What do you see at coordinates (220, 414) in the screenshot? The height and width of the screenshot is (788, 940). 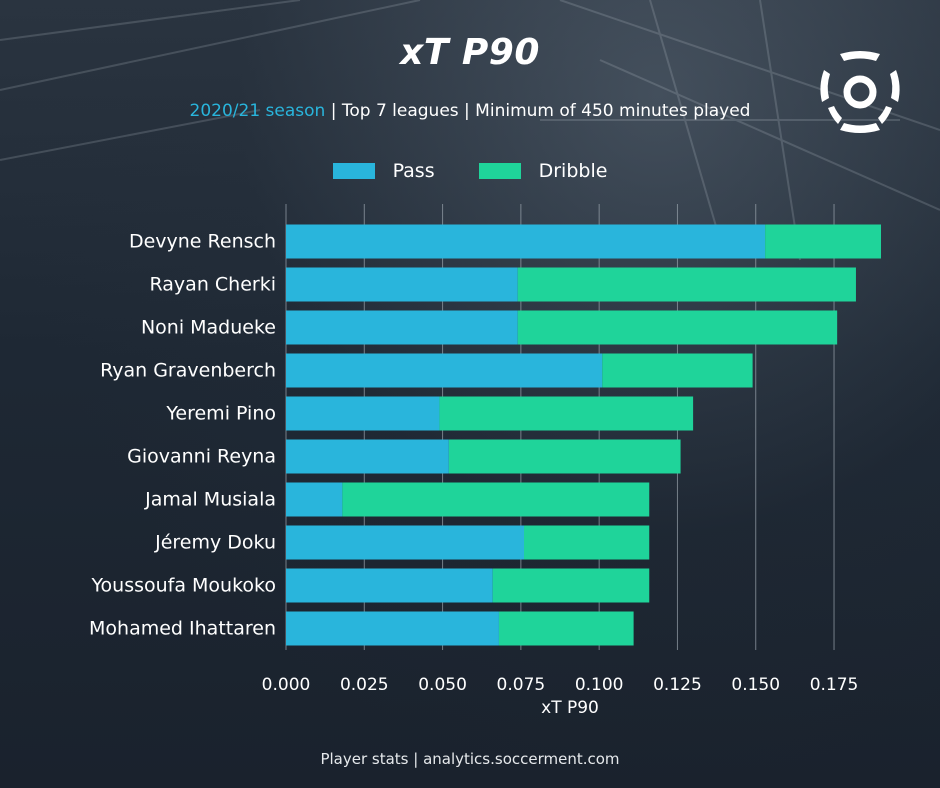 I see `y-tick-label: Yeremi Pino` at bounding box center [220, 414].